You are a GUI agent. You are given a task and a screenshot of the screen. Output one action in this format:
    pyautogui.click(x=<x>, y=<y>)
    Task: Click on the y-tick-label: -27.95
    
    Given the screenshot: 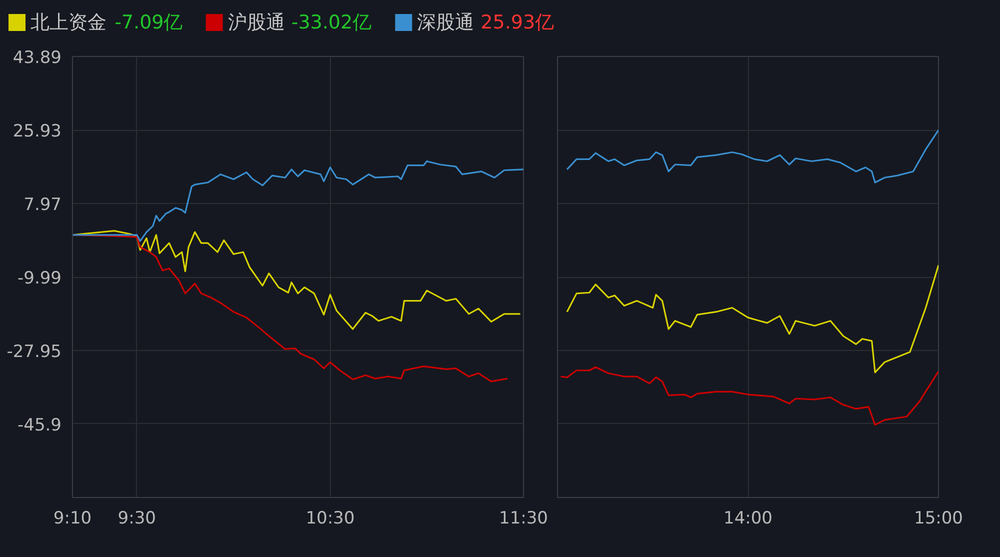 What is the action you would take?
    pyautogui.click(x=34, y=352)
    